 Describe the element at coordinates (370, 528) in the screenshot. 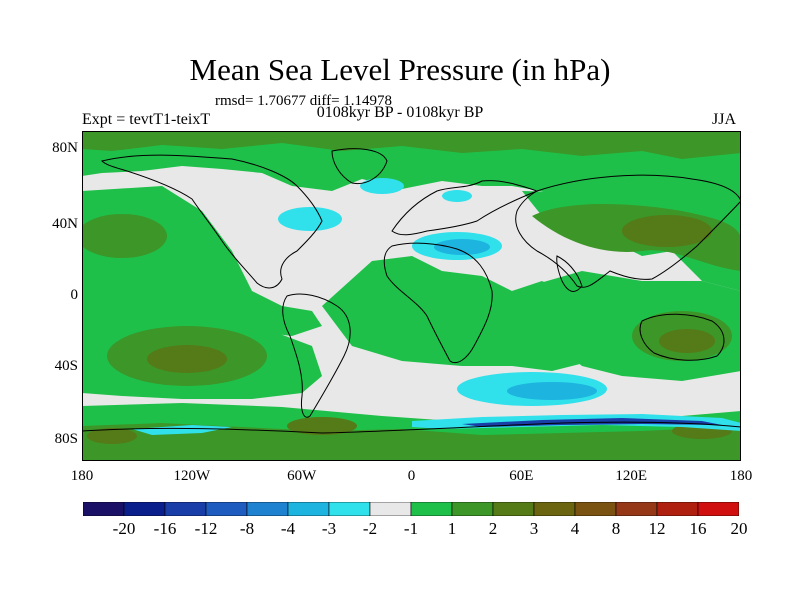

I see `colorbar-label: -2` at that location.